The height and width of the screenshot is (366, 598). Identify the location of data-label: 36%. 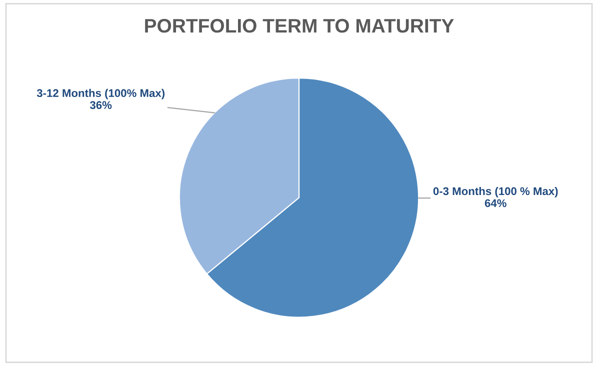
(101, 105).